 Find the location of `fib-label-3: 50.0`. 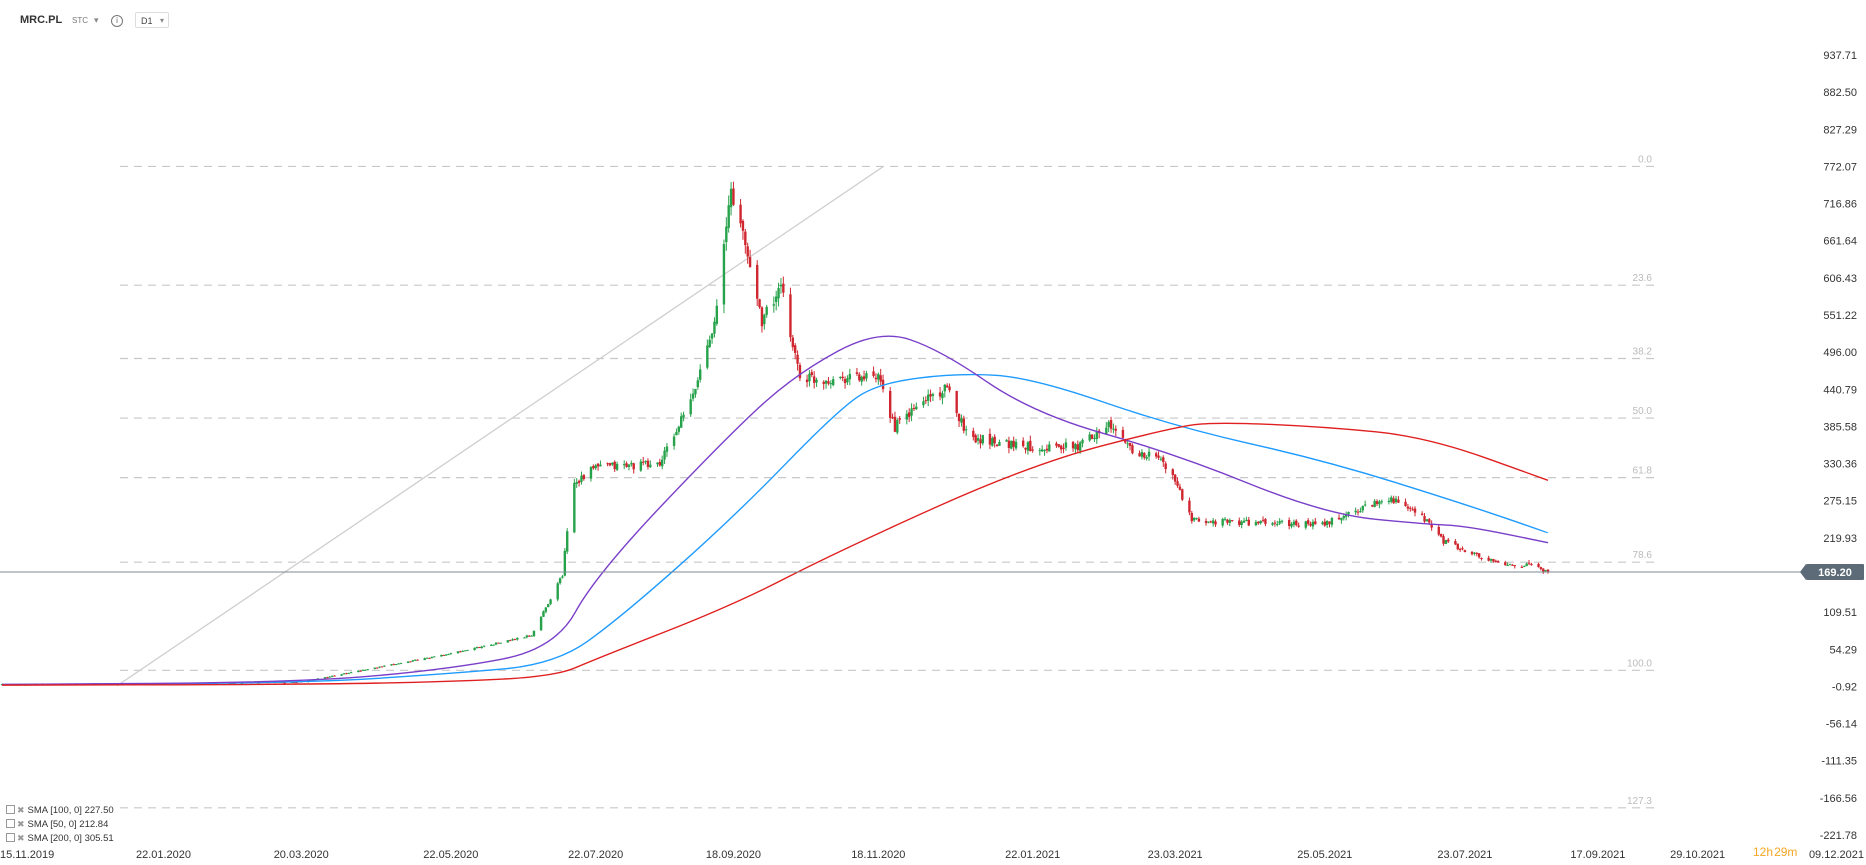

fib-label-3: 50.0 is located at coordinates (1643, 411).